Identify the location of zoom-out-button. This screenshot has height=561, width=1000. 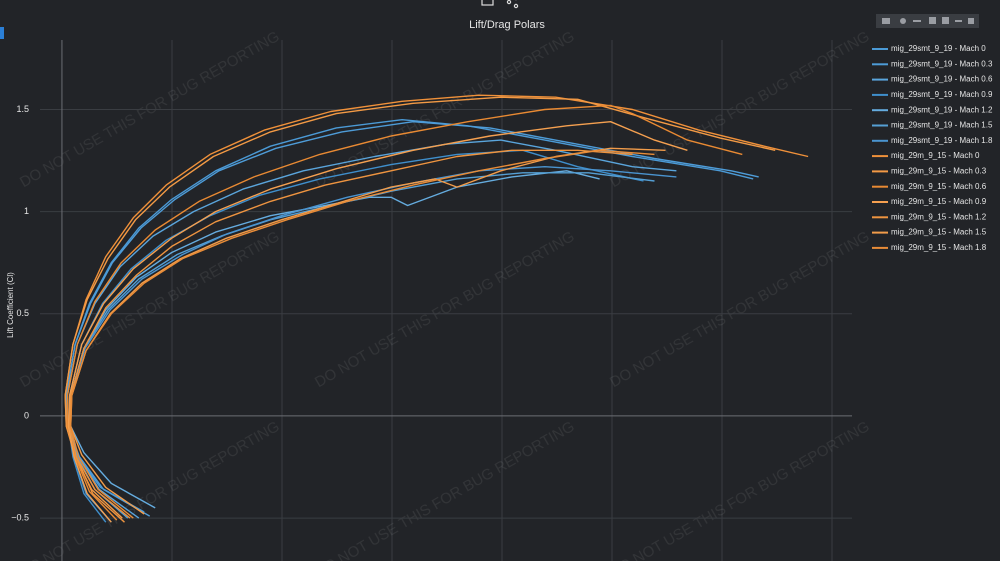
(945, 20).